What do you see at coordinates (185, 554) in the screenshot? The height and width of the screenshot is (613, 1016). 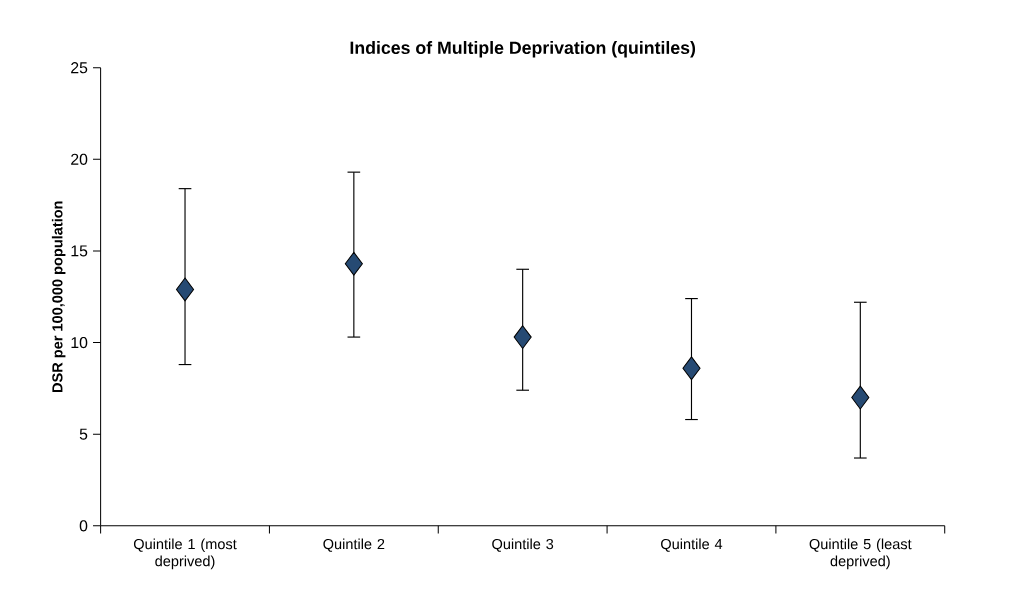 I see `x-tick-label: Quintile 1 (most deprived)` at bounding box center [185, 554].